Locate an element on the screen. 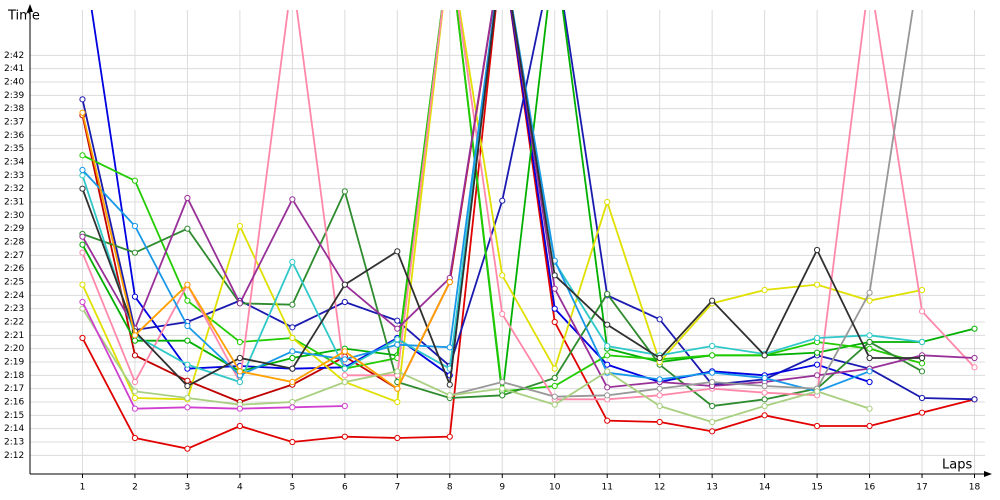 The image size is (1000, 500). x-tick-label: 15 is located at coordinates (816, 488).